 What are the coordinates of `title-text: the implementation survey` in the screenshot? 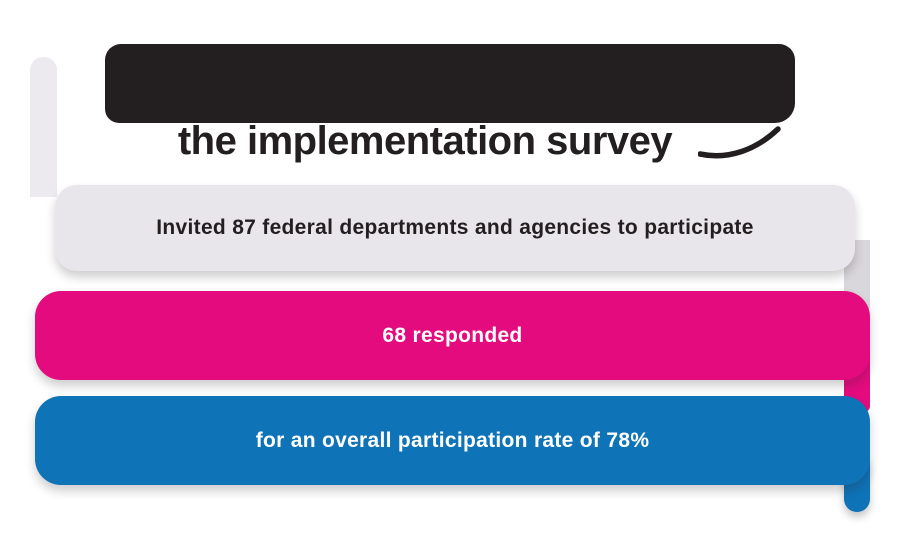 It's located at (425, 140).